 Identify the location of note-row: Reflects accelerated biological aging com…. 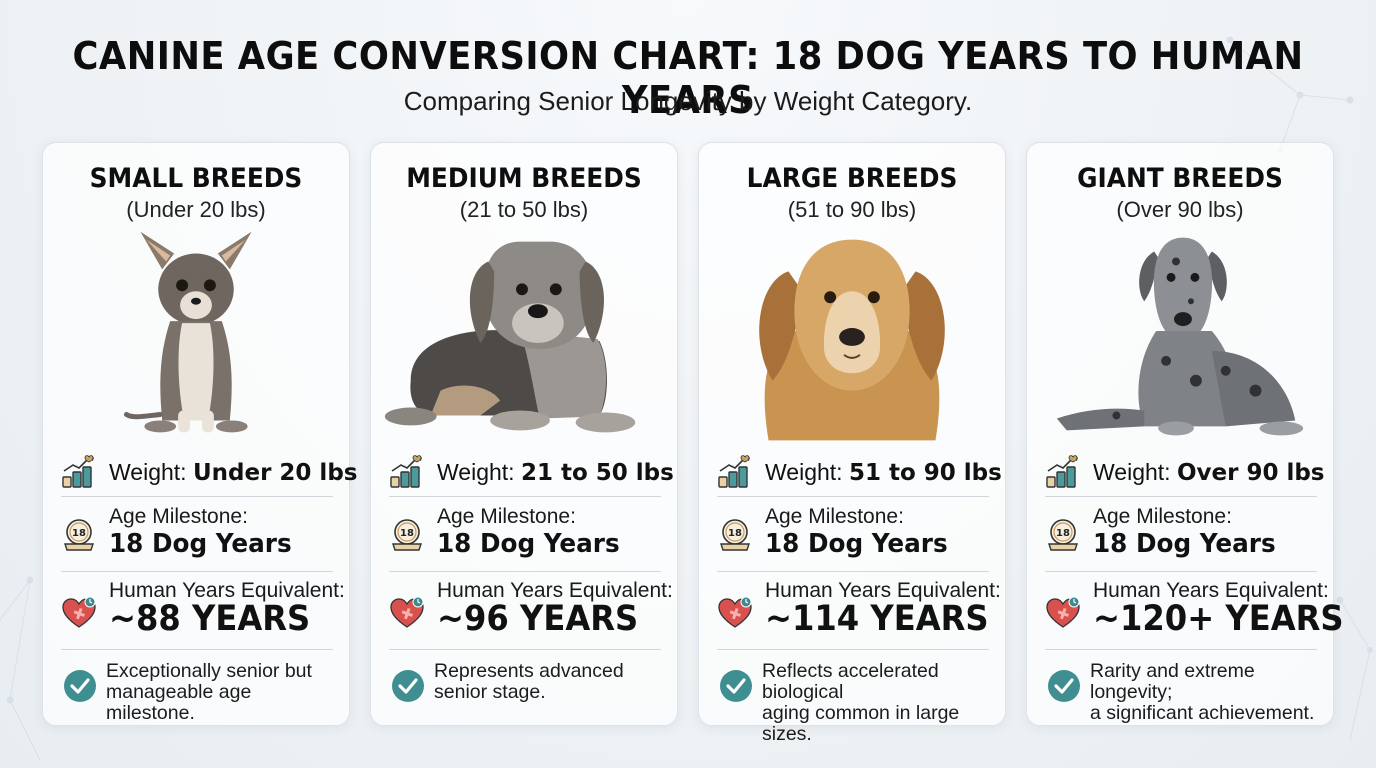
(853, 703).